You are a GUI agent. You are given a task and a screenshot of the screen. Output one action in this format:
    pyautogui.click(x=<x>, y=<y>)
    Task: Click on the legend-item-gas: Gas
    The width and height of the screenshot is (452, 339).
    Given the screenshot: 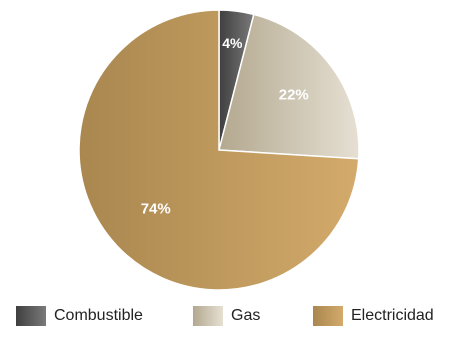 What is the action you would take?
    pyautogui.click(x=226, y=316)
    